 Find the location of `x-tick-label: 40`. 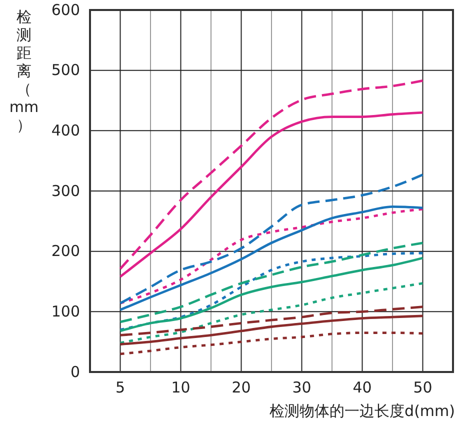

x-tick-label: 40 is located at coordinates (362, 387).